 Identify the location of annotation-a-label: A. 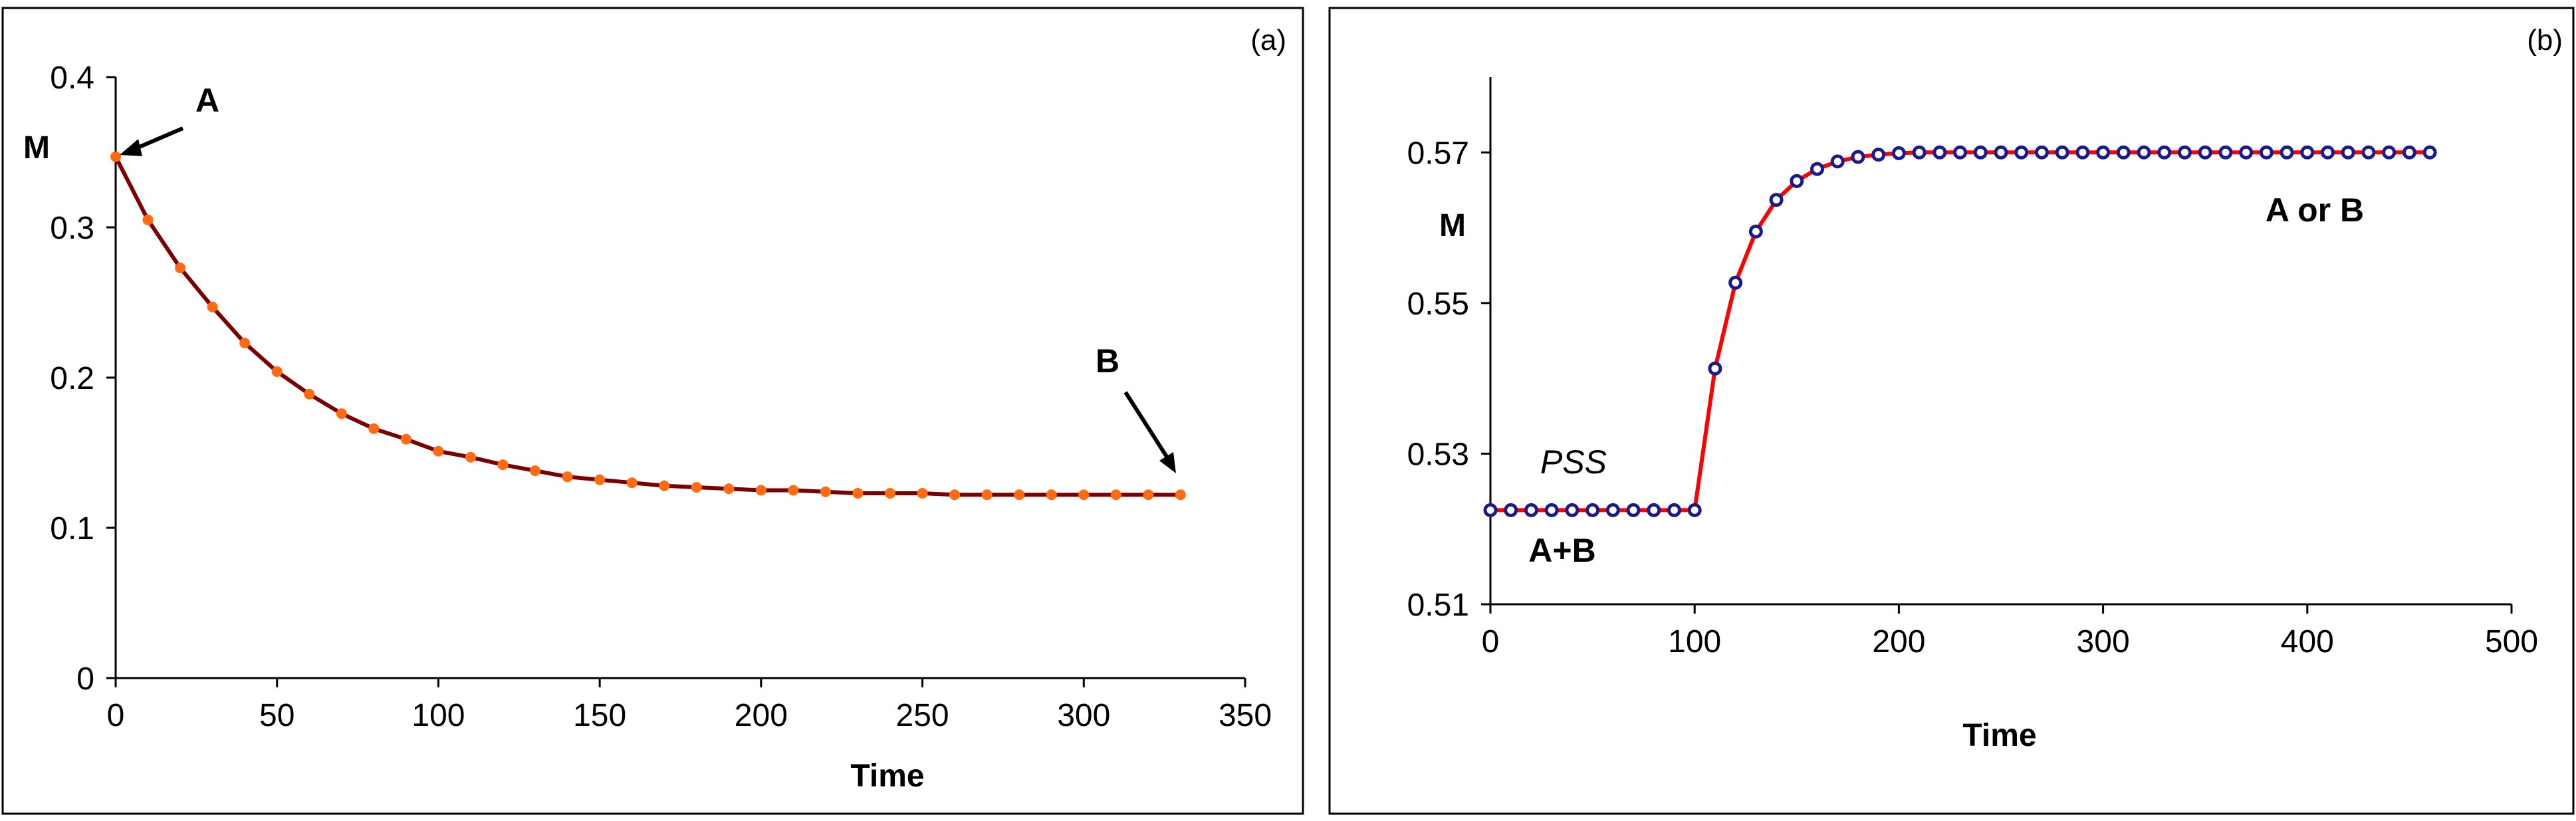
(207, 101).